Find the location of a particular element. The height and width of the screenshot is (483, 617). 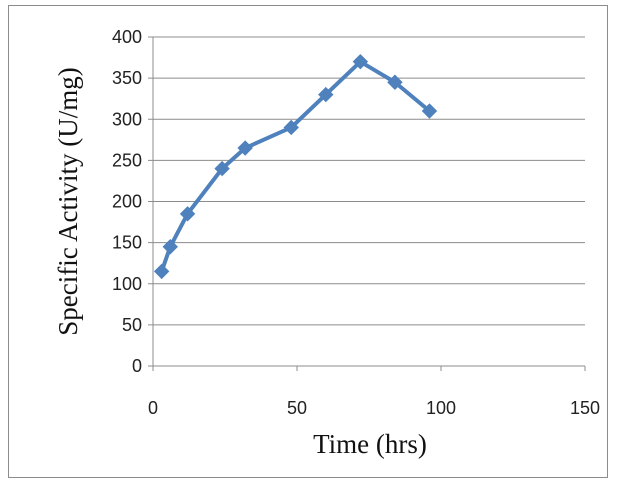

x-tick-label: 0 is located at coordinates (153, 408).